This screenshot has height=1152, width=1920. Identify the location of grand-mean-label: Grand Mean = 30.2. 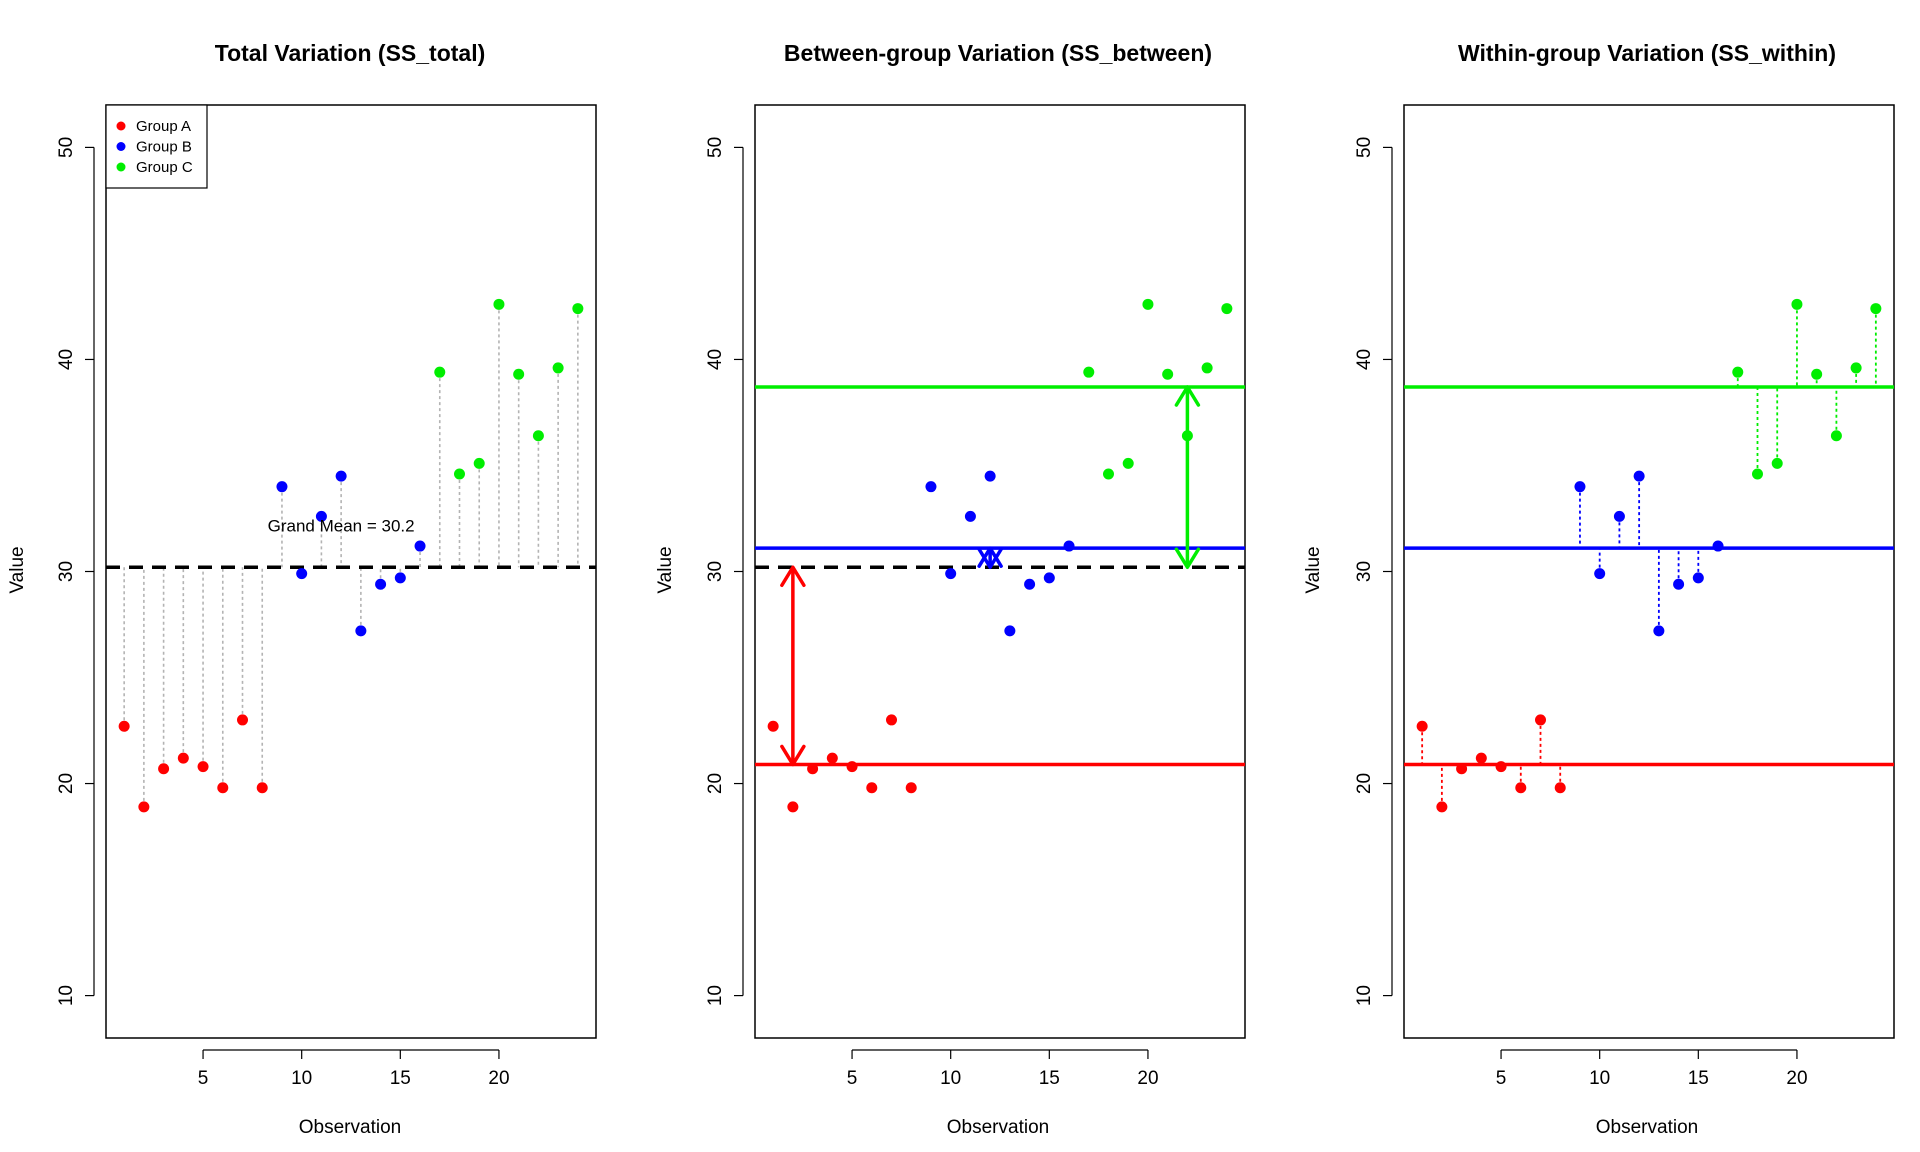
(341, 525).